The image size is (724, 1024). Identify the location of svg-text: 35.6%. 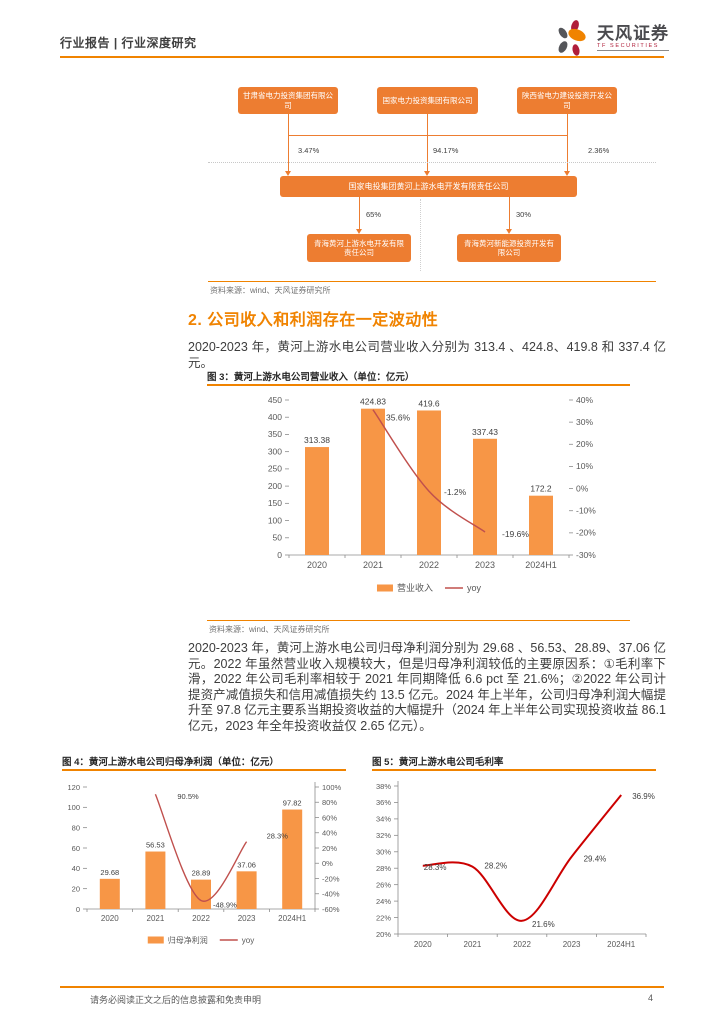
(398, 418).